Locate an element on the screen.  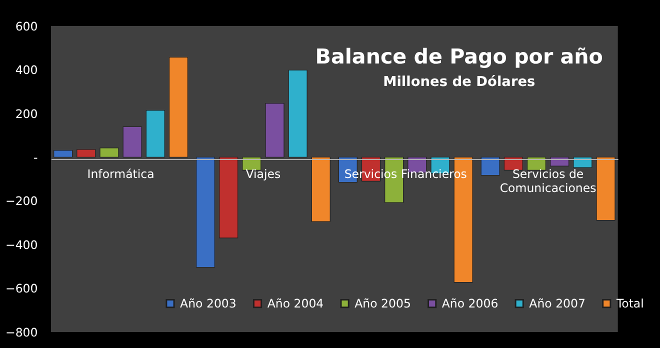
y-tick-label: −800 is located at coordinates (21, 332).